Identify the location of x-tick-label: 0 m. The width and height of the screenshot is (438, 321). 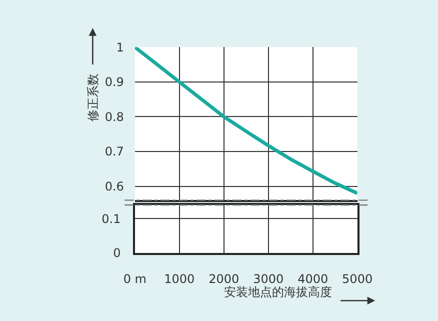
(134, 279).